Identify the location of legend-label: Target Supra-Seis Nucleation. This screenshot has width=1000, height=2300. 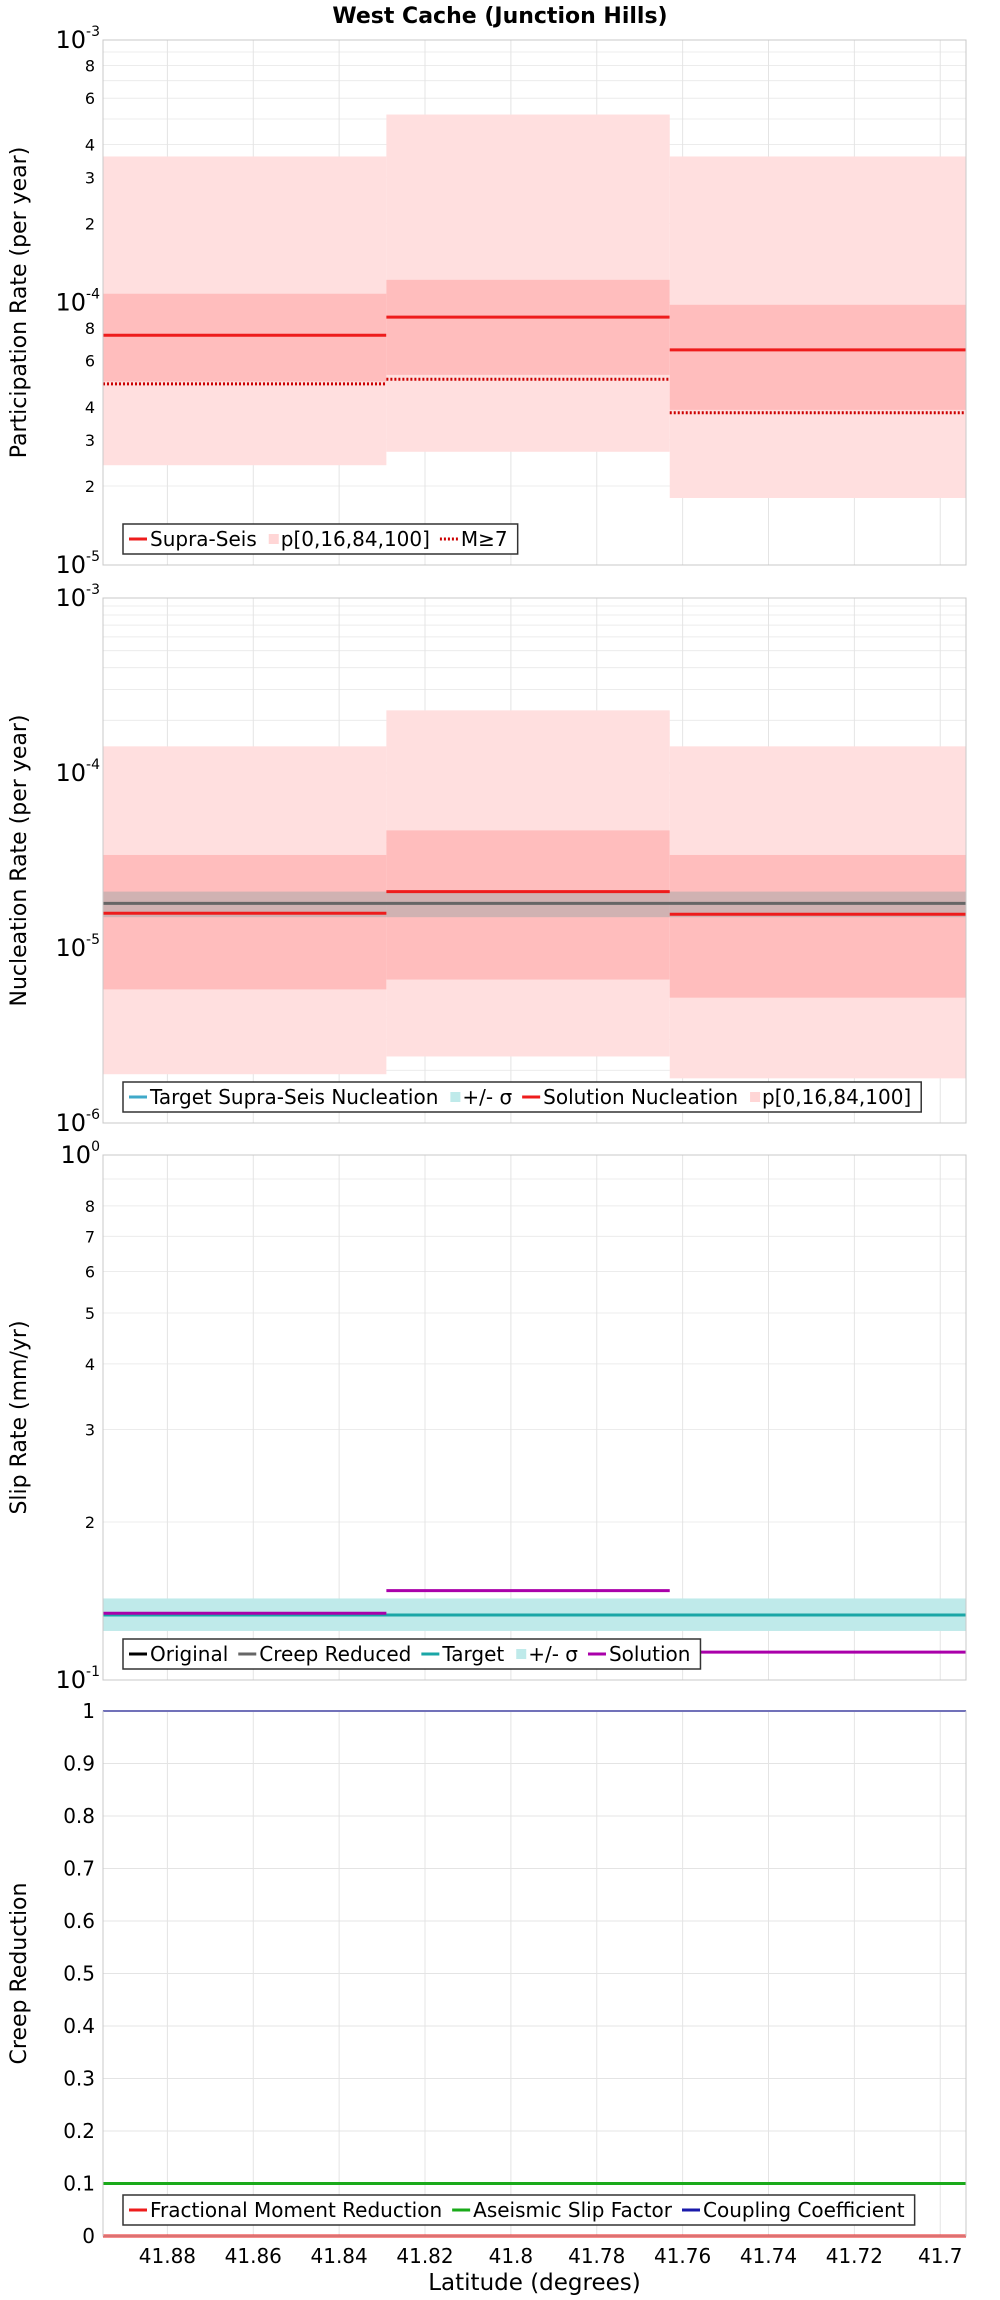
(293, 1097).